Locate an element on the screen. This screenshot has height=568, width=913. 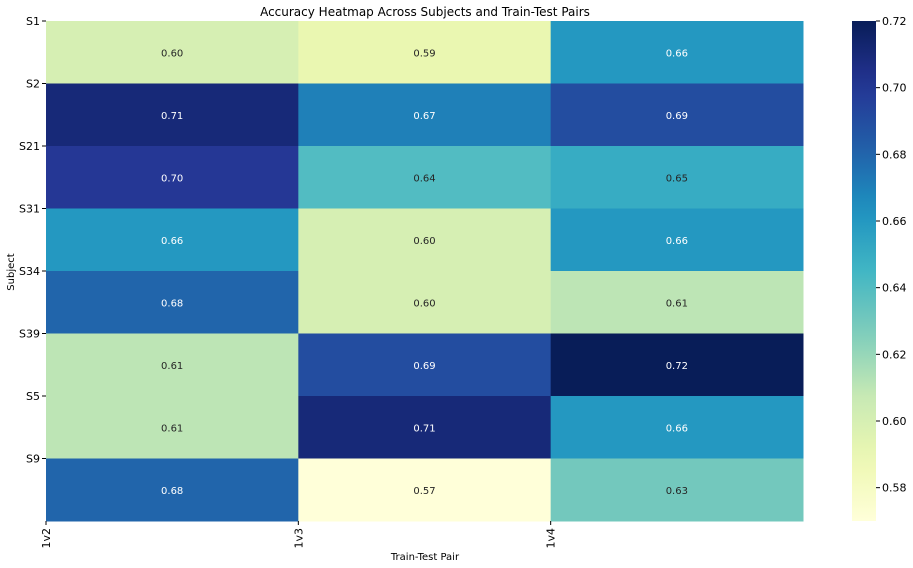
colorbar-tick-label: 0.70 is located at coordinates (894, 88).